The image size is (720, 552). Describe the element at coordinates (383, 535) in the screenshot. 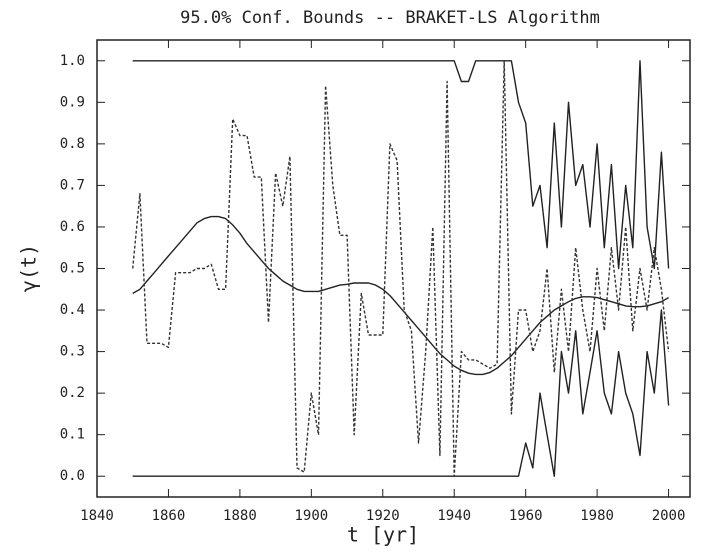

I see `x-axis-label: t [yr]` at that location.